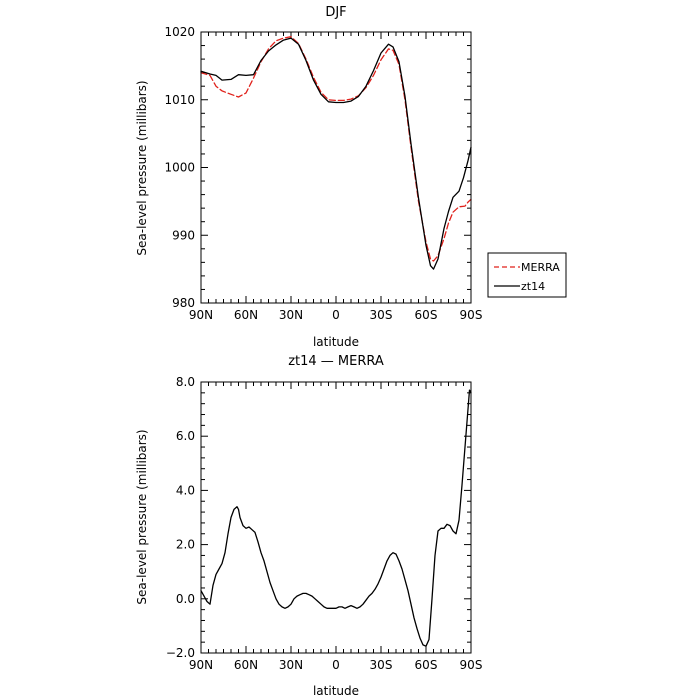  Describe the element at coordinates (142, 167) in the screenshot. I see `djf-y-axis-label: Sea-level pressure (millibars)` at that location.